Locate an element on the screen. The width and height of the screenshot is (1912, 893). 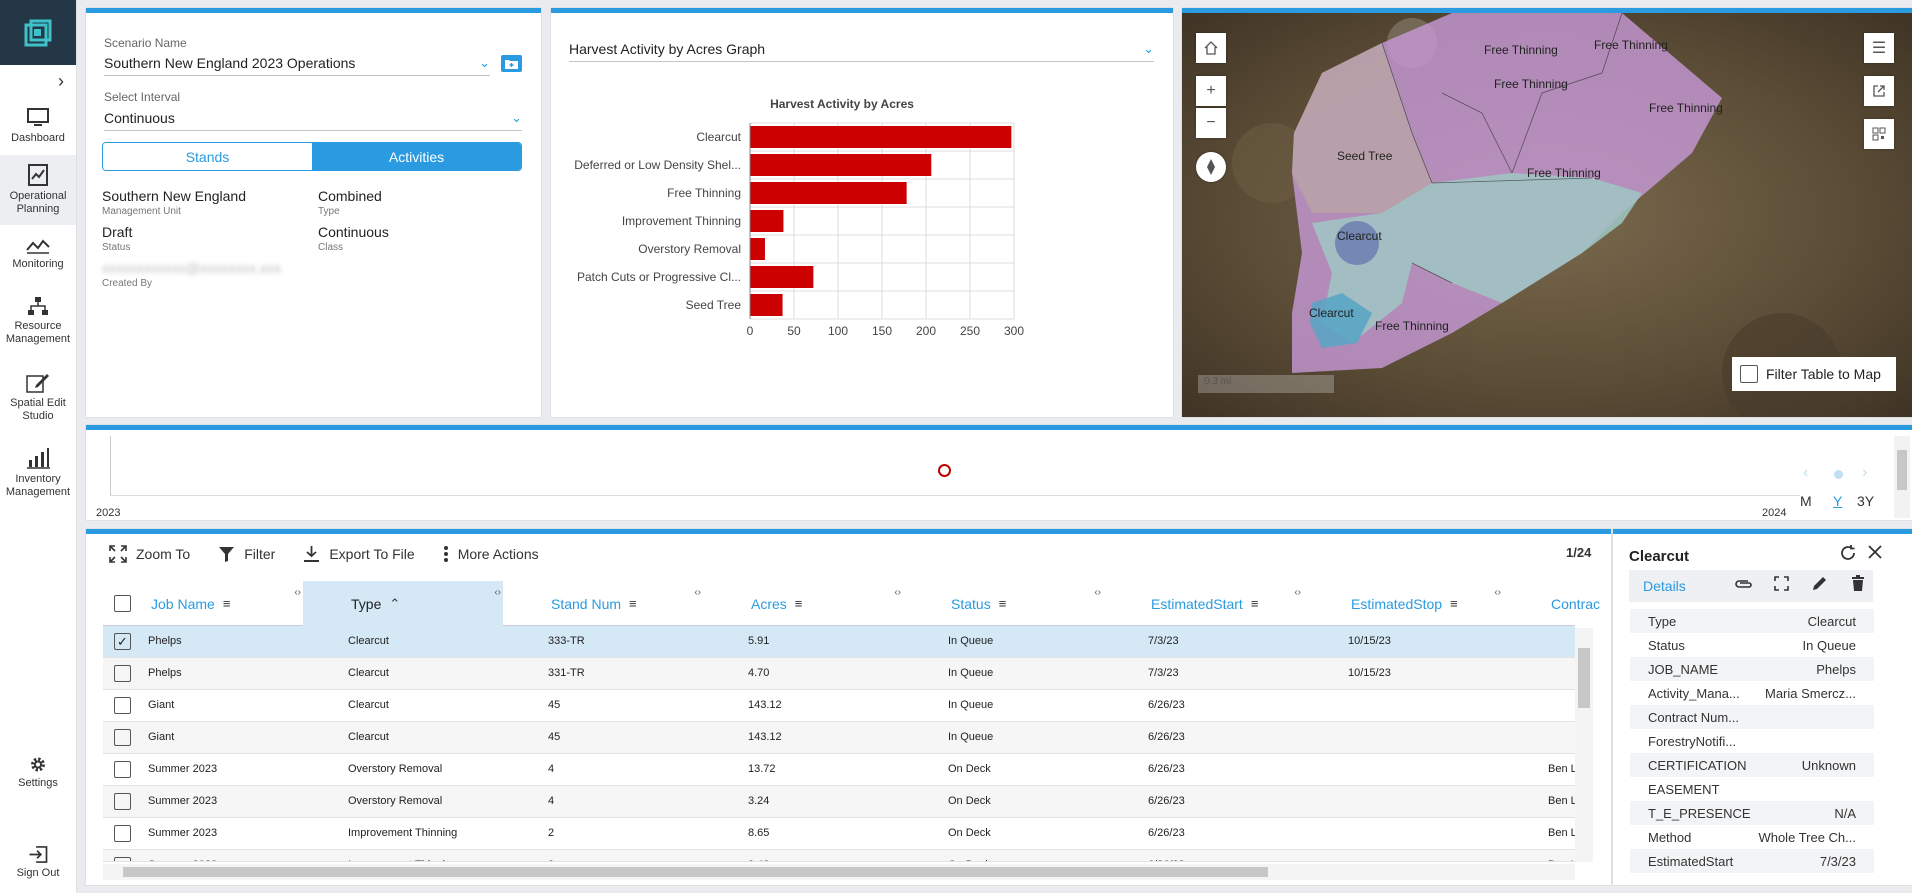
refresh-button is located at coordinates (1848, 555).